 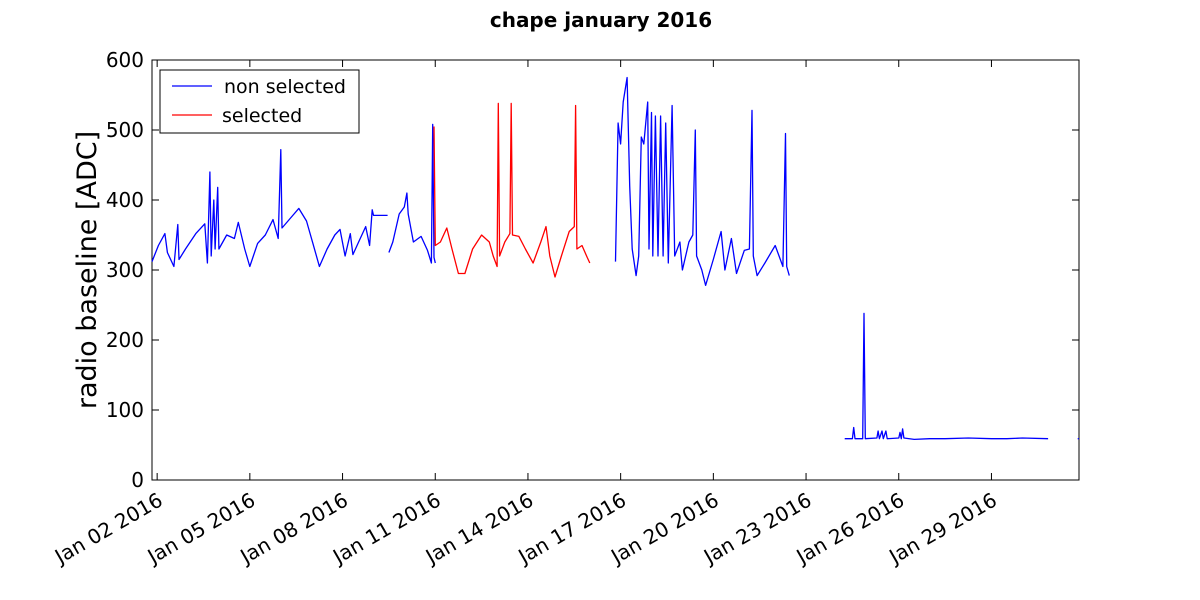 I want to click on y-tick-label: 0, so click(x=137, y=480).